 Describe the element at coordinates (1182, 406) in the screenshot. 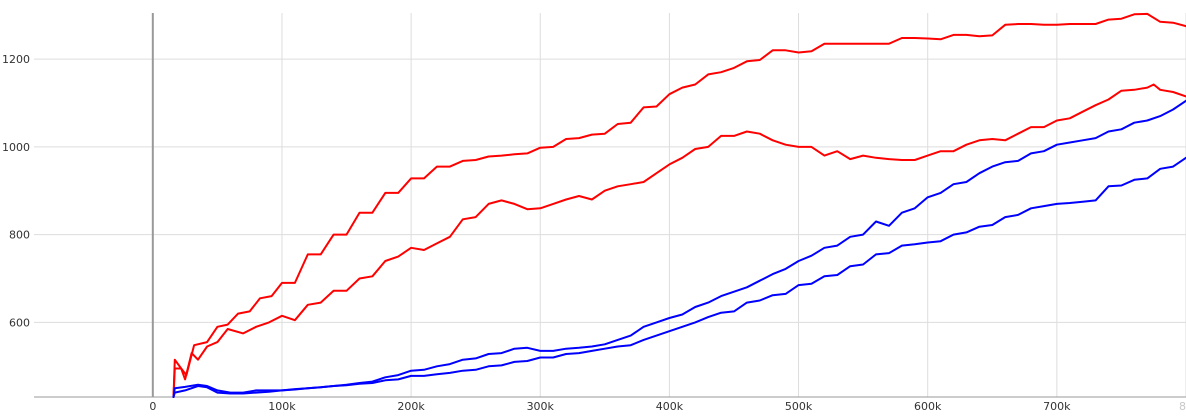

I see `x-tick-label: 80` at that location.